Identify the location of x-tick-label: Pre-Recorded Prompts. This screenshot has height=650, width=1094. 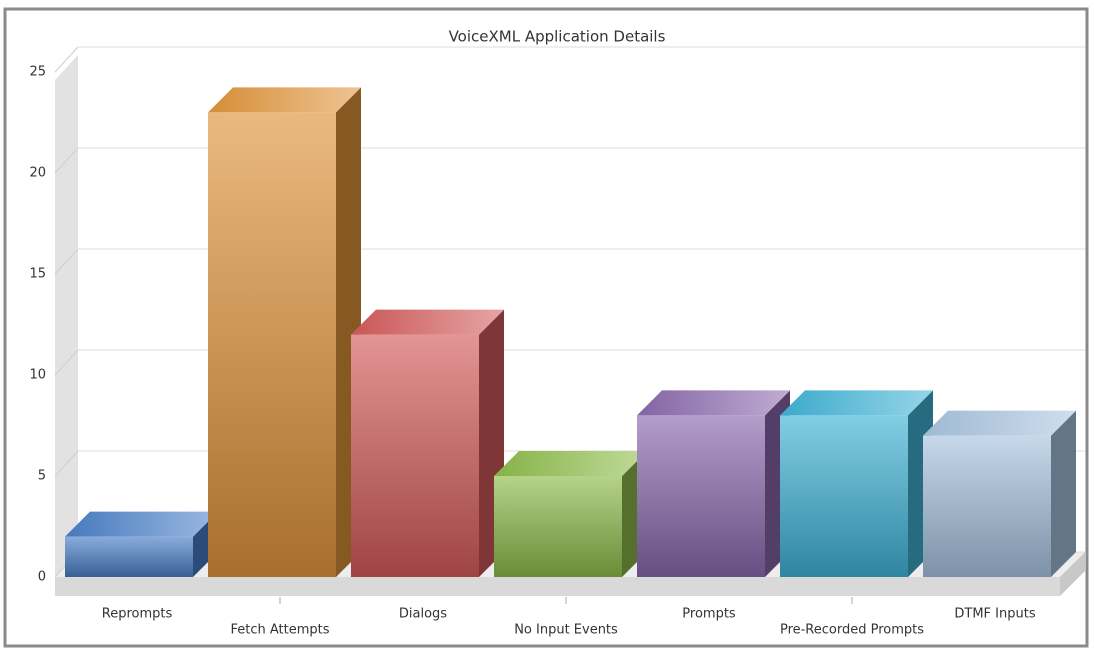
(852, 630).